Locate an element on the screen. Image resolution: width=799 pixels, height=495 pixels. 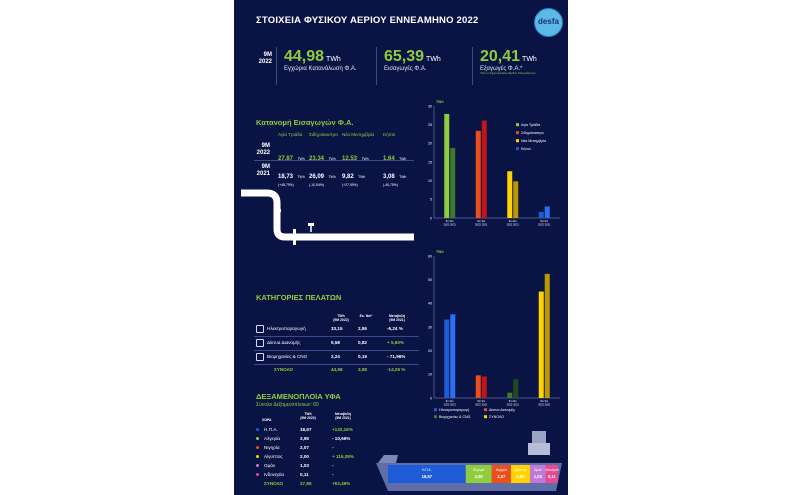
y-axis-label: TWh is located at coordinates (440, 252).